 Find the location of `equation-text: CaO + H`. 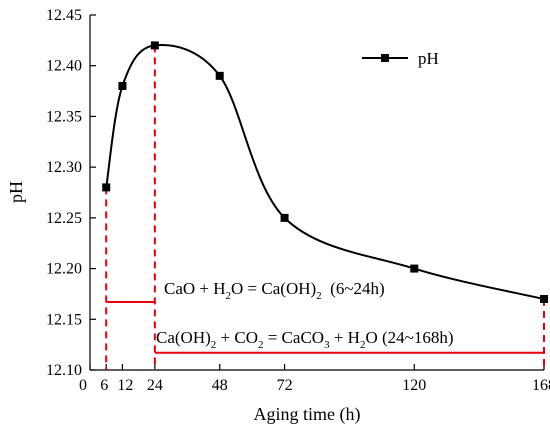

equation-text: CaO + H is located at coordinates (195, 288).